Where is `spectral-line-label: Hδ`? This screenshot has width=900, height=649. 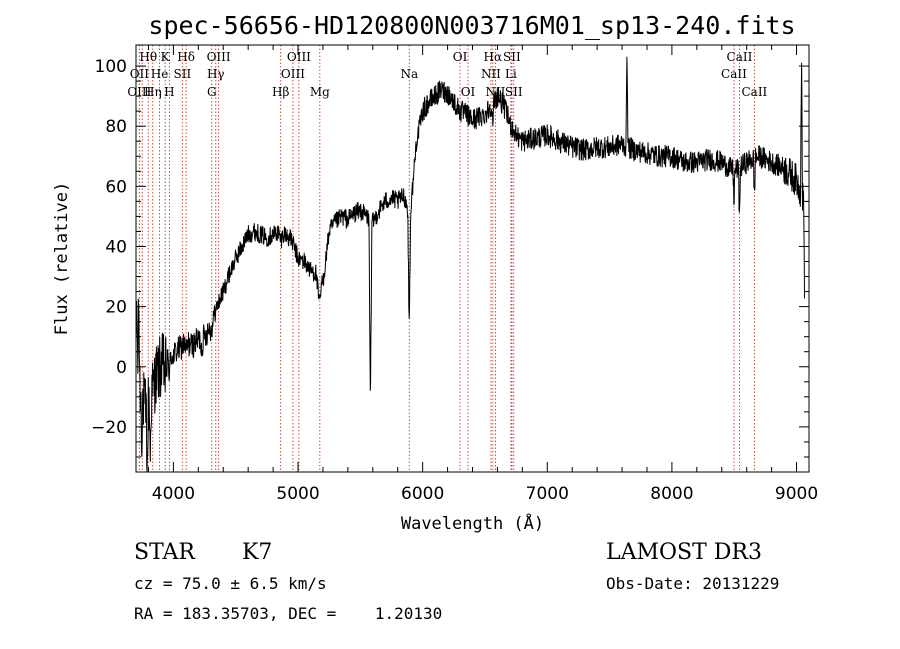
spectral-line-label: Hδ is located at coordinates (186, 57).